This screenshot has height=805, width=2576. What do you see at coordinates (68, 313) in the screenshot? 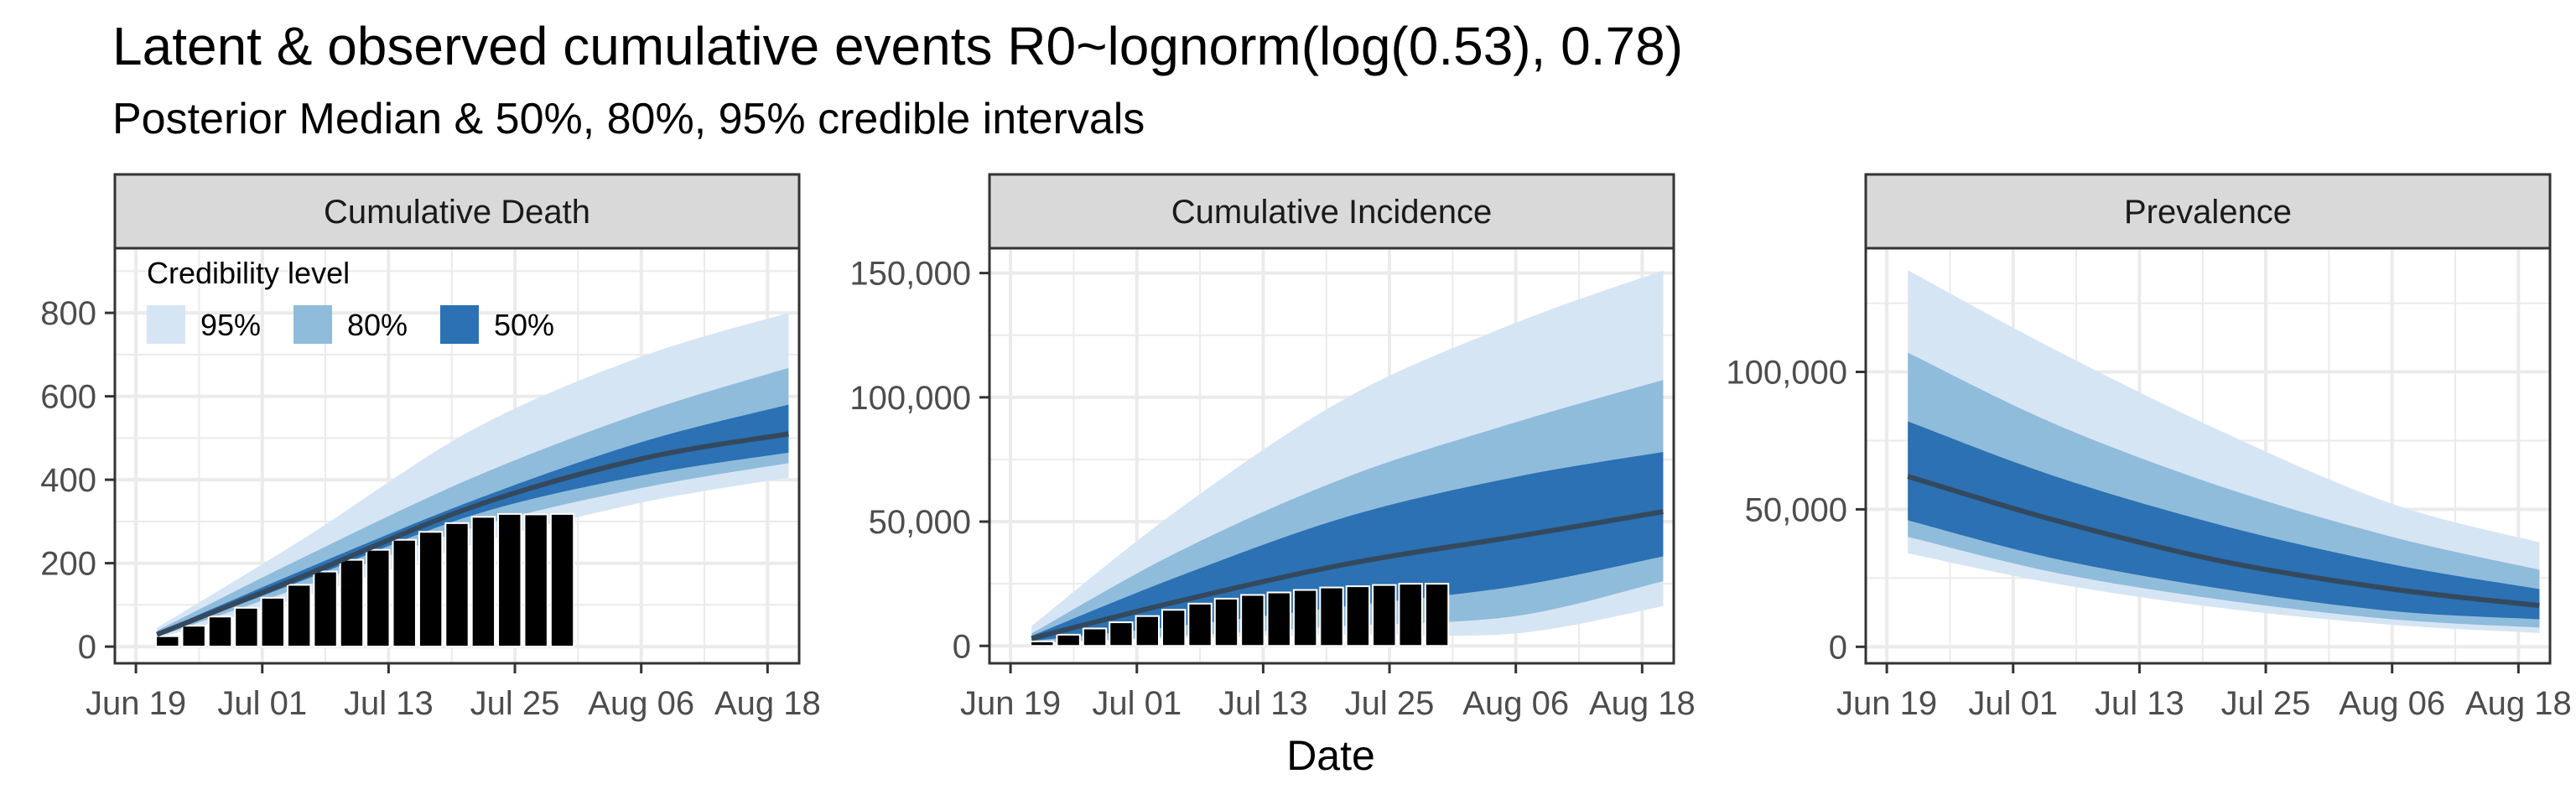
I see `y-tick-label: 800` at bounding box center [68, 313].